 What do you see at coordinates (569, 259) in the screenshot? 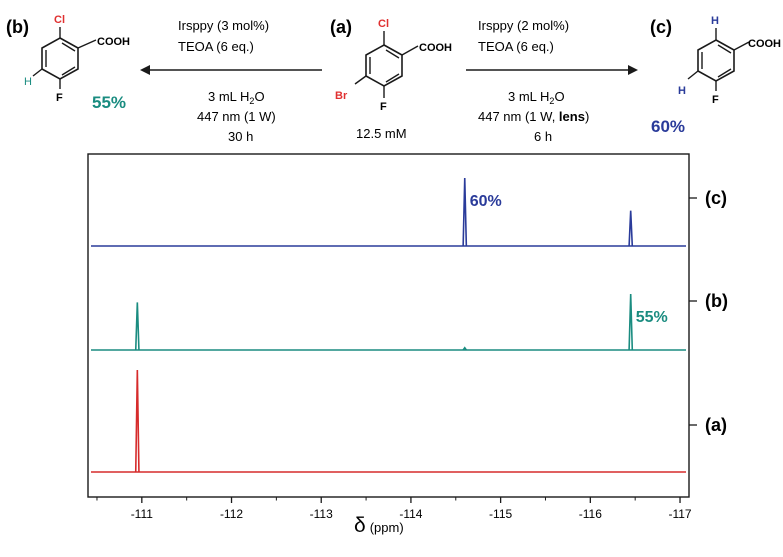
I see `peak-annotations: 60% 55%` at bounding box center [569, 259].